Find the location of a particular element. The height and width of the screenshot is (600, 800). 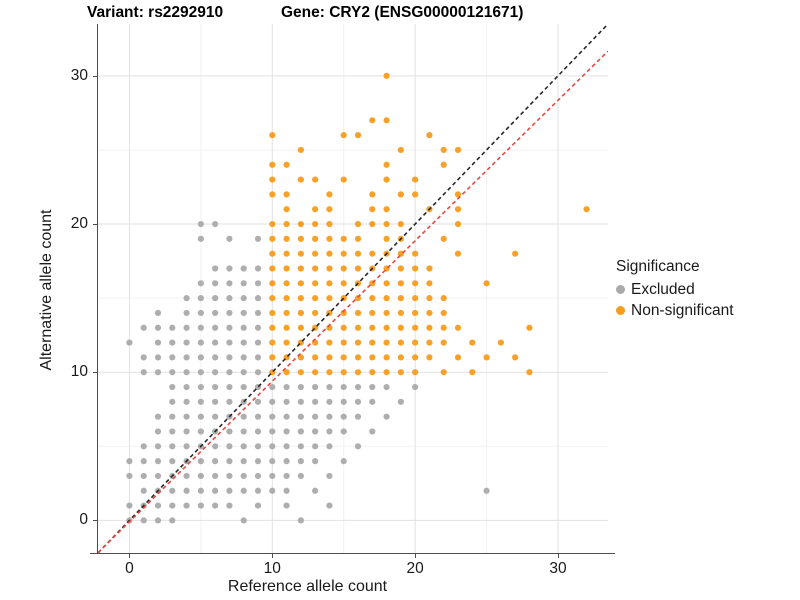

y-tick-label: 20 is located at coordinates (79, 224).